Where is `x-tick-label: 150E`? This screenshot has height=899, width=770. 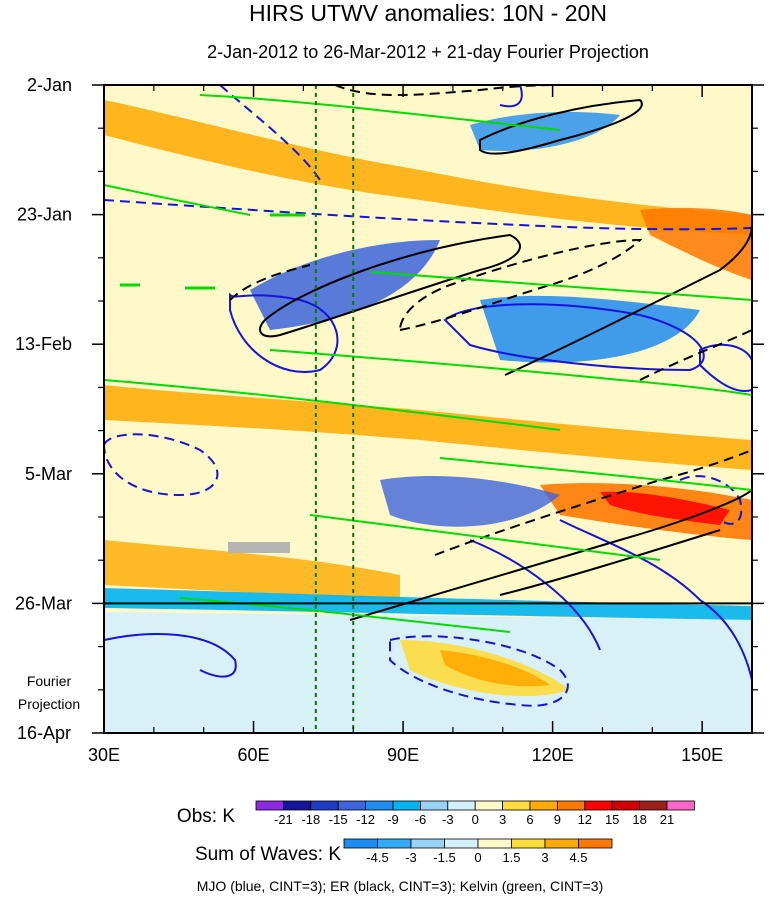
x-tick-label: 150E is located at coordinates (702, 755).